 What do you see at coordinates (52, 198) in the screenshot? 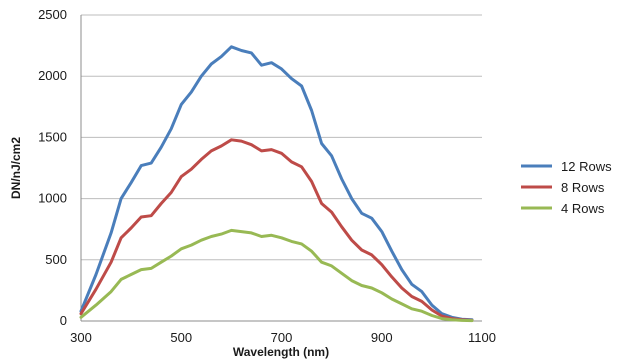
I see `y-tick-label: 1000` at bounding box center [52, 198].